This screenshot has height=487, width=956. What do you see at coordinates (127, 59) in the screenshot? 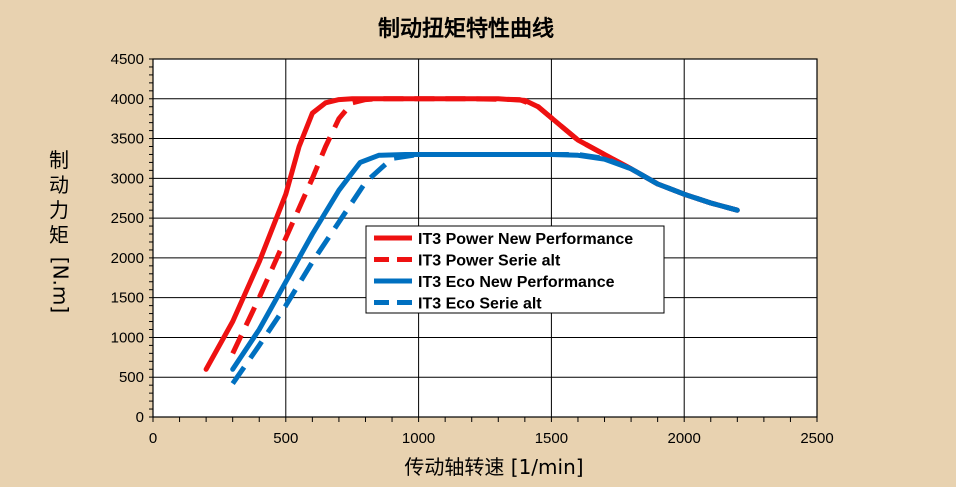
I see `y-tick-label-9: 4500` at bounding box center [127, 59].